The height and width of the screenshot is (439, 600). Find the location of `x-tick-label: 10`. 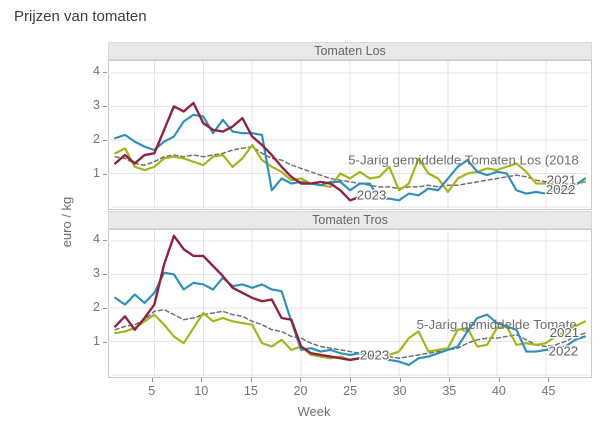

x-tick-label: 10 is located at coordinates (201, 391).